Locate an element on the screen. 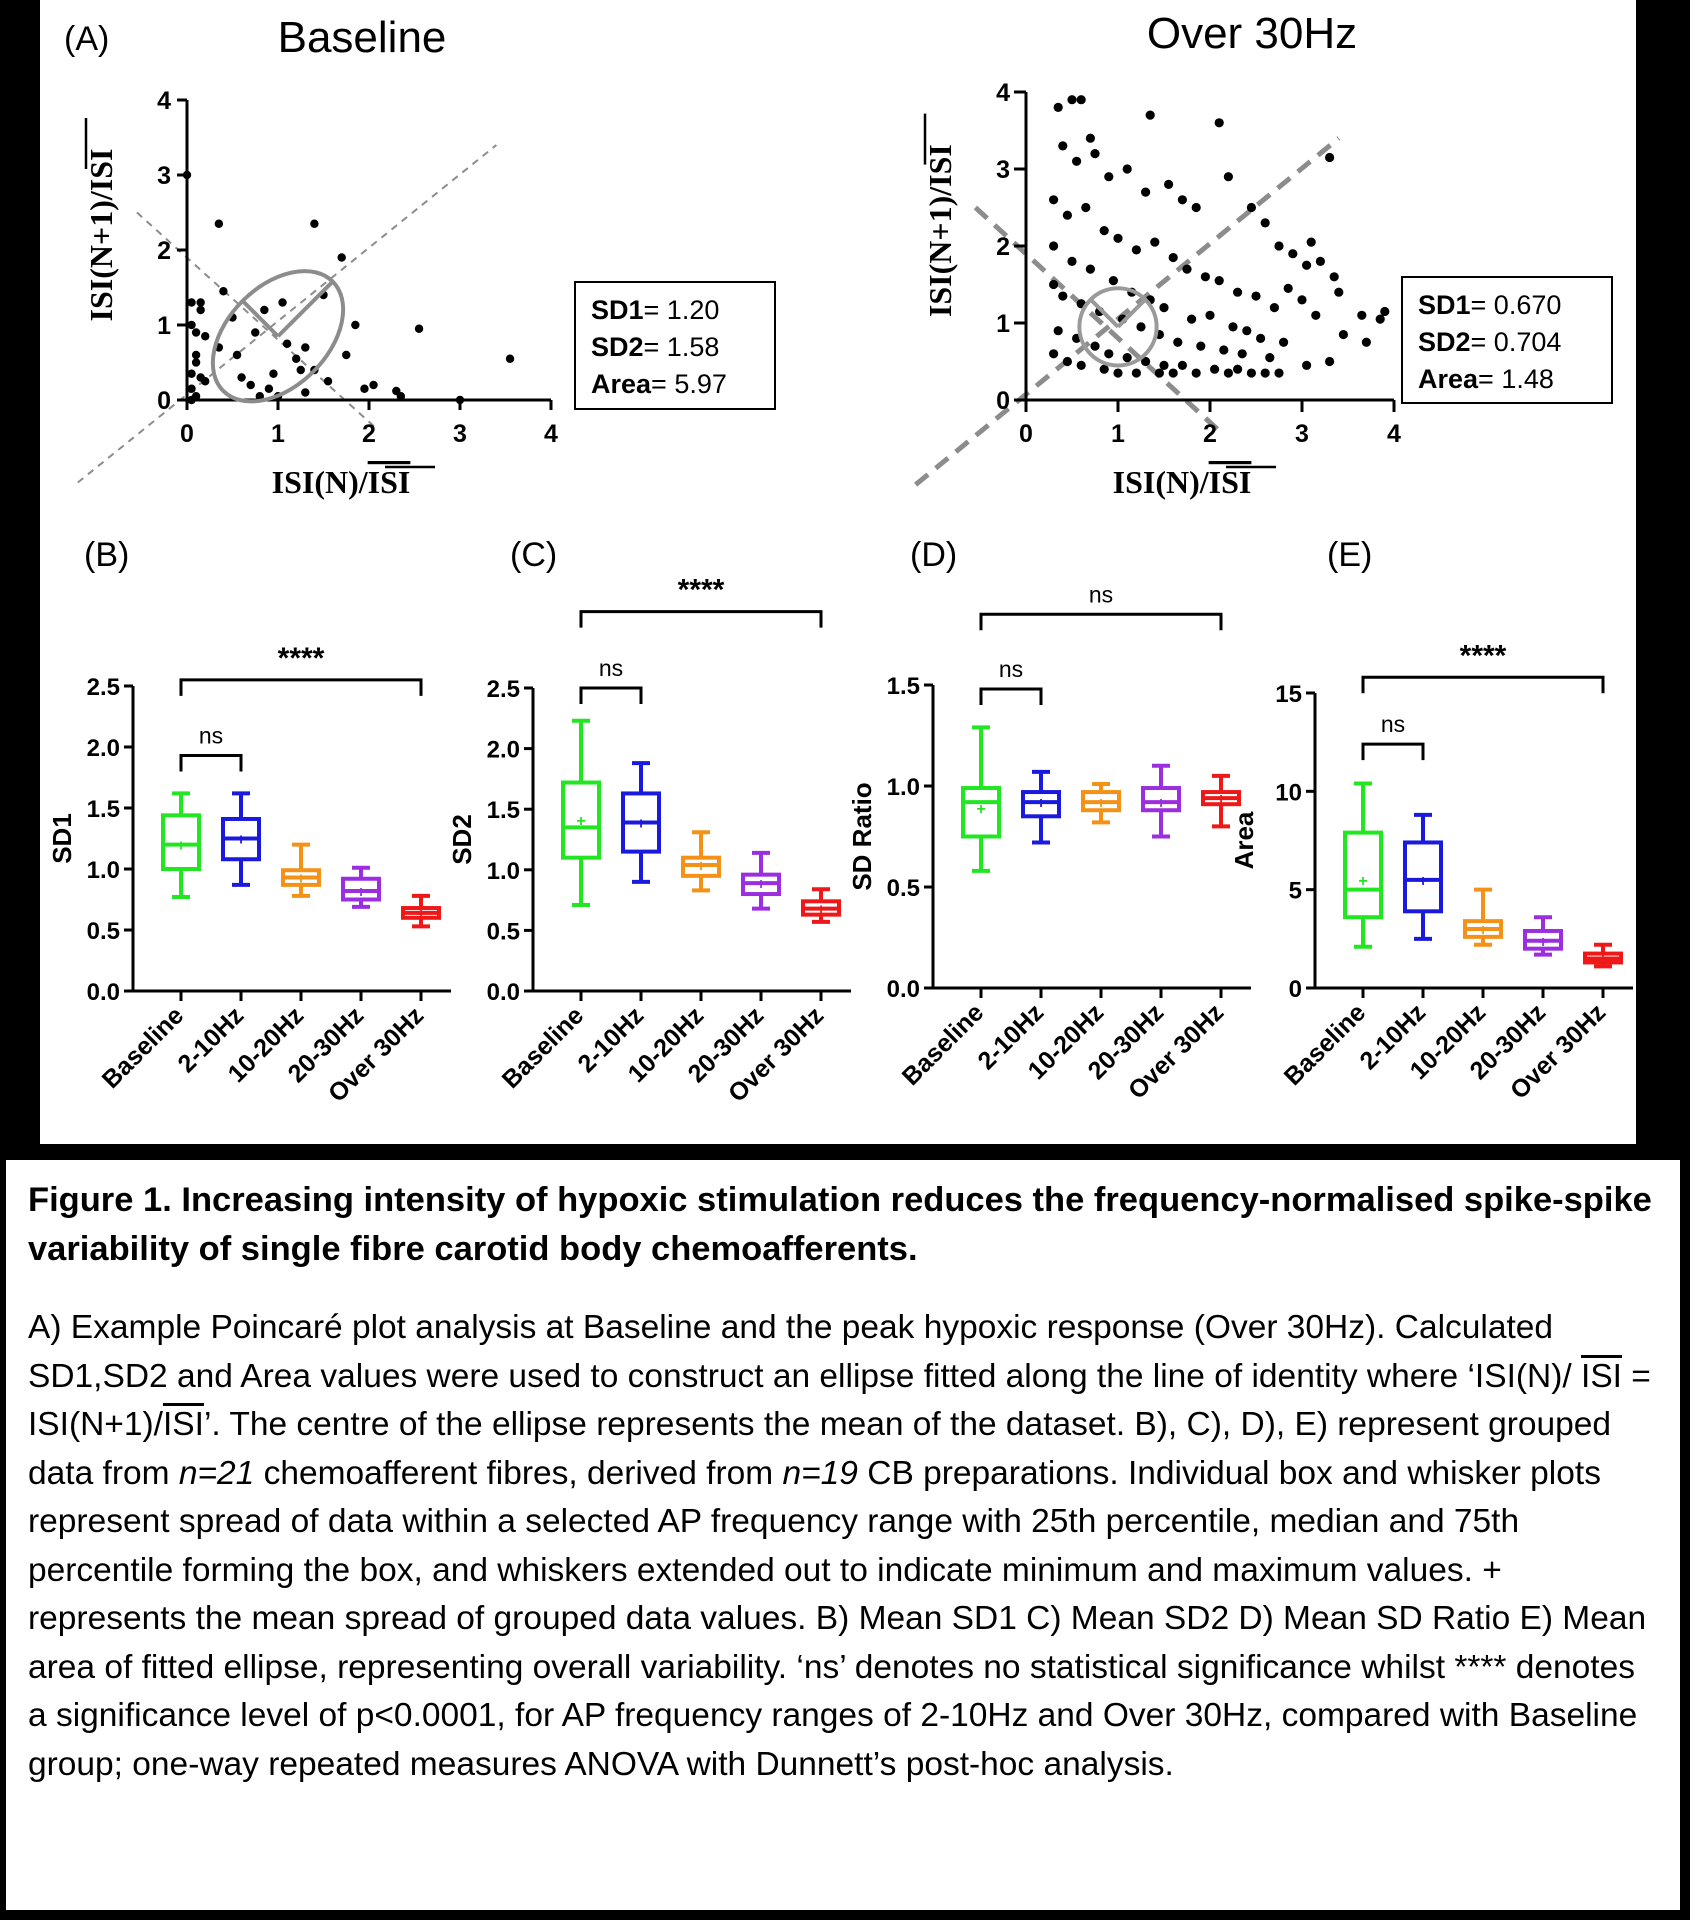 The image size is (1690, 1920). stat-value: = 0.704 is located at coordinates (1516, 342).